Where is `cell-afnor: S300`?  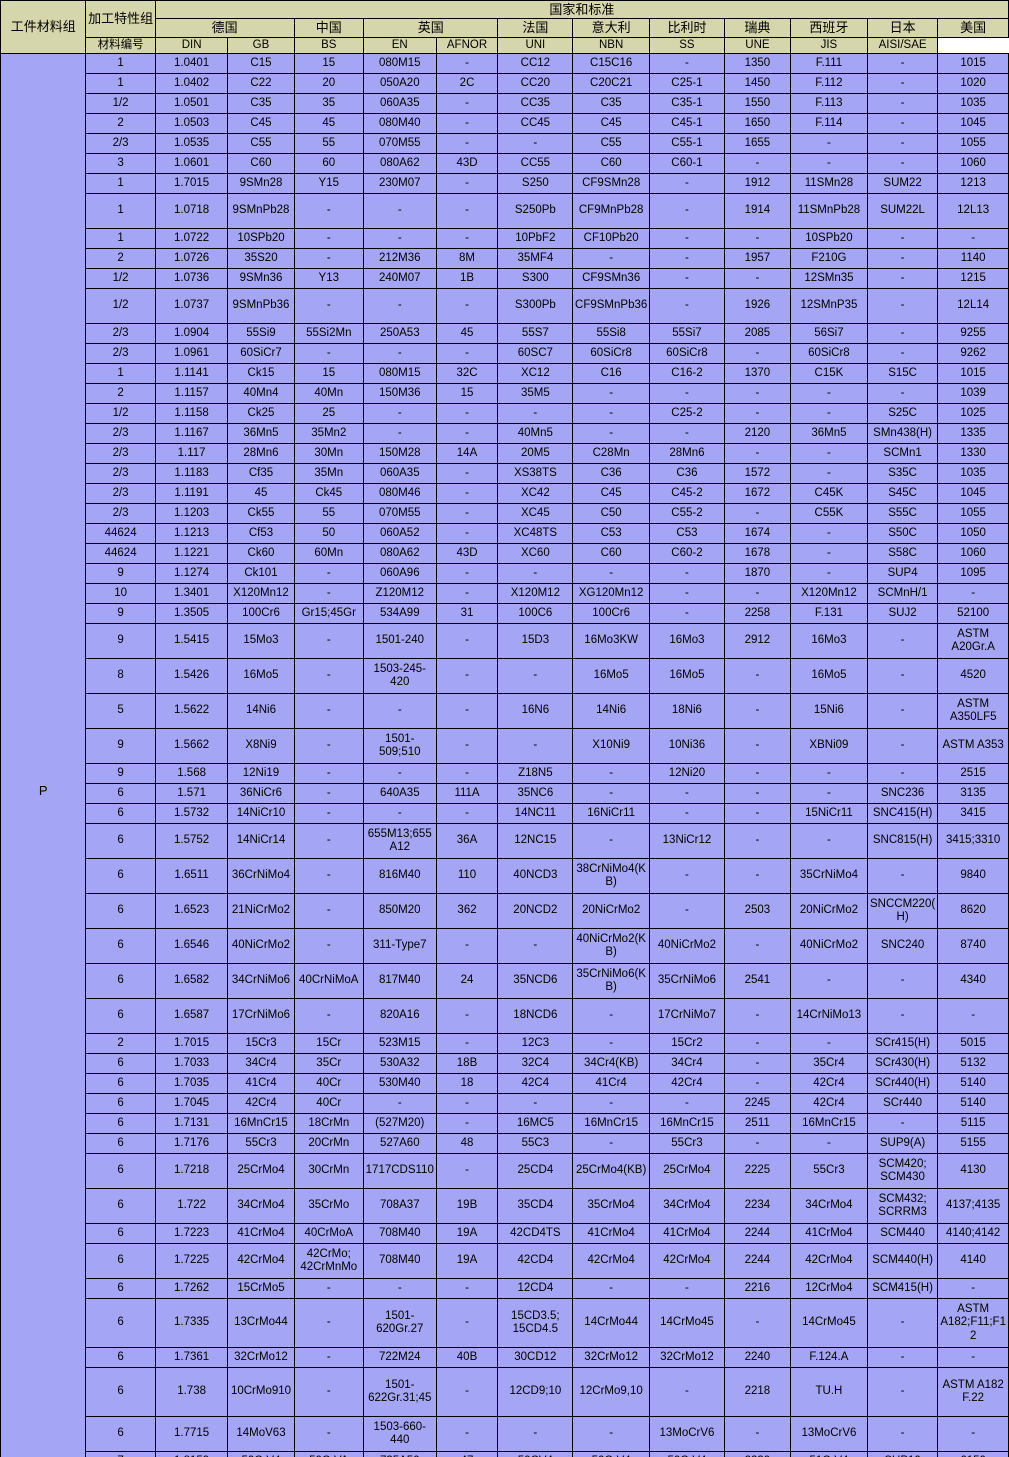 cell-afnor: S300 is located at coordinates (535, 279).